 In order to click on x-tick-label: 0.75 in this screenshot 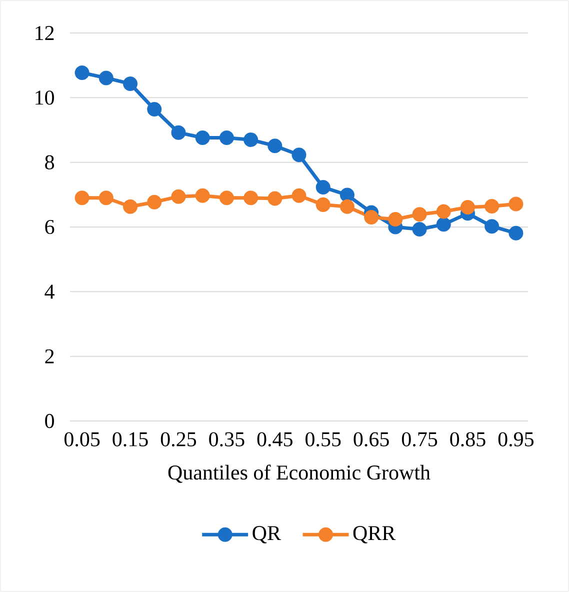, I will do `click(420, 439)`.